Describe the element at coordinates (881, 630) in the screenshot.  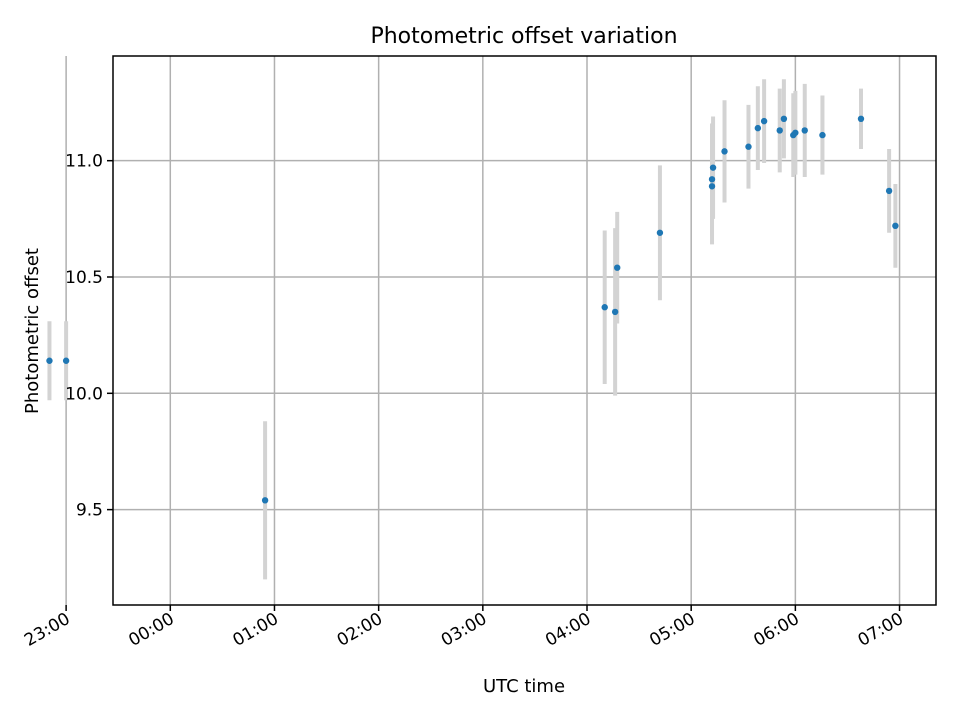
I see `x-tick-label: 07:00` at that location.